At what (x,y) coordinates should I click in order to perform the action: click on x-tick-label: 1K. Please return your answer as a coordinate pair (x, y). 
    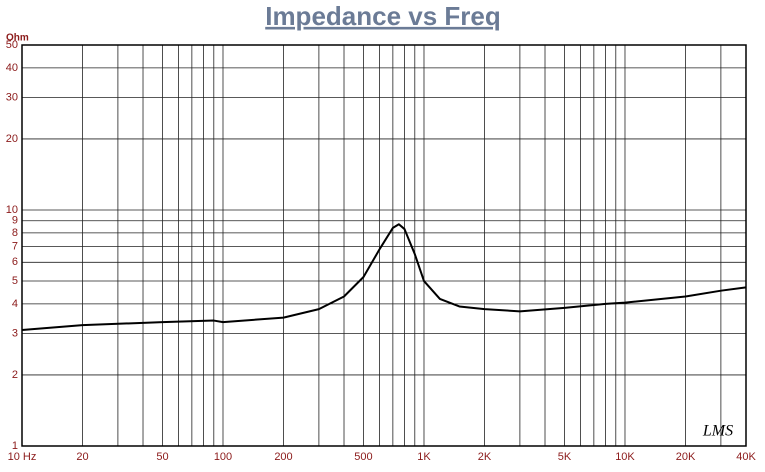
    Looking at the image, I should click on (424, 457).